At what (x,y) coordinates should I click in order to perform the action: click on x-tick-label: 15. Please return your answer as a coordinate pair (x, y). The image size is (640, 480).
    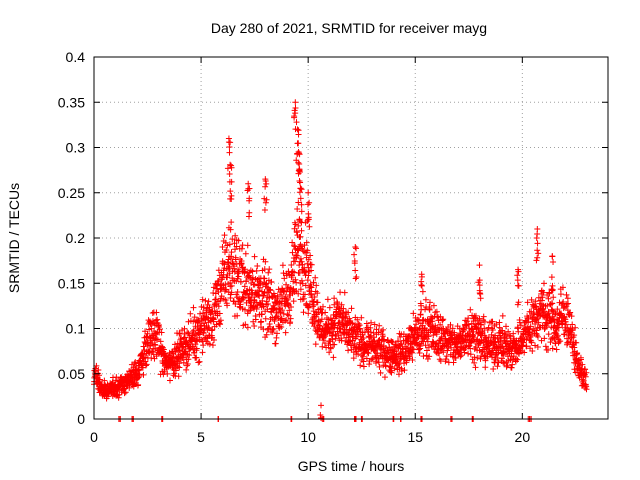
    Looking at the image, I should click on (415, 437).